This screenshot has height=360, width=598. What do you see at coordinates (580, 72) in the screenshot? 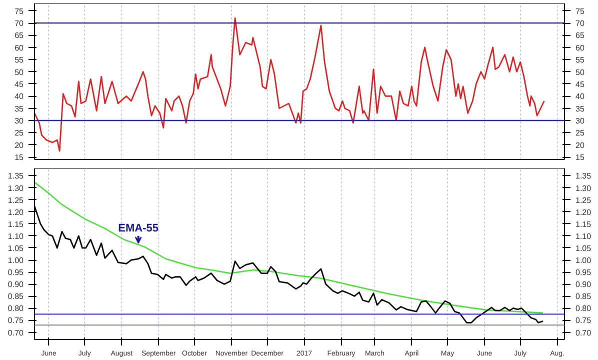
I see `y2-tick-label: 50` at bounding box center [580, 72].